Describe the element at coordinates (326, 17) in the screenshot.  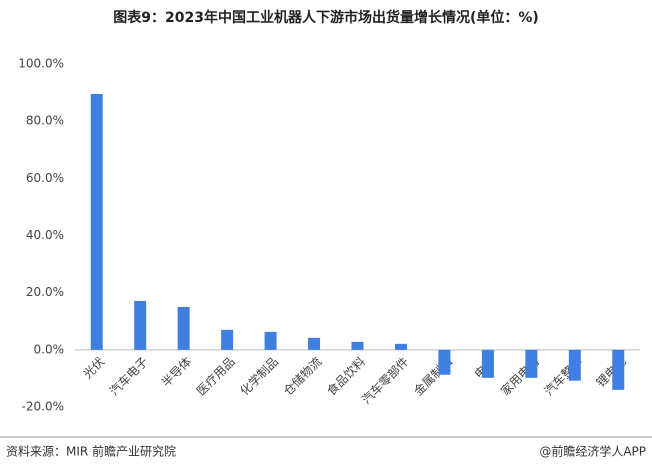
I see `chart-title: 图表9：2023年中国工业机器人下游市场出货量增长情况(单位：%)` at that location.